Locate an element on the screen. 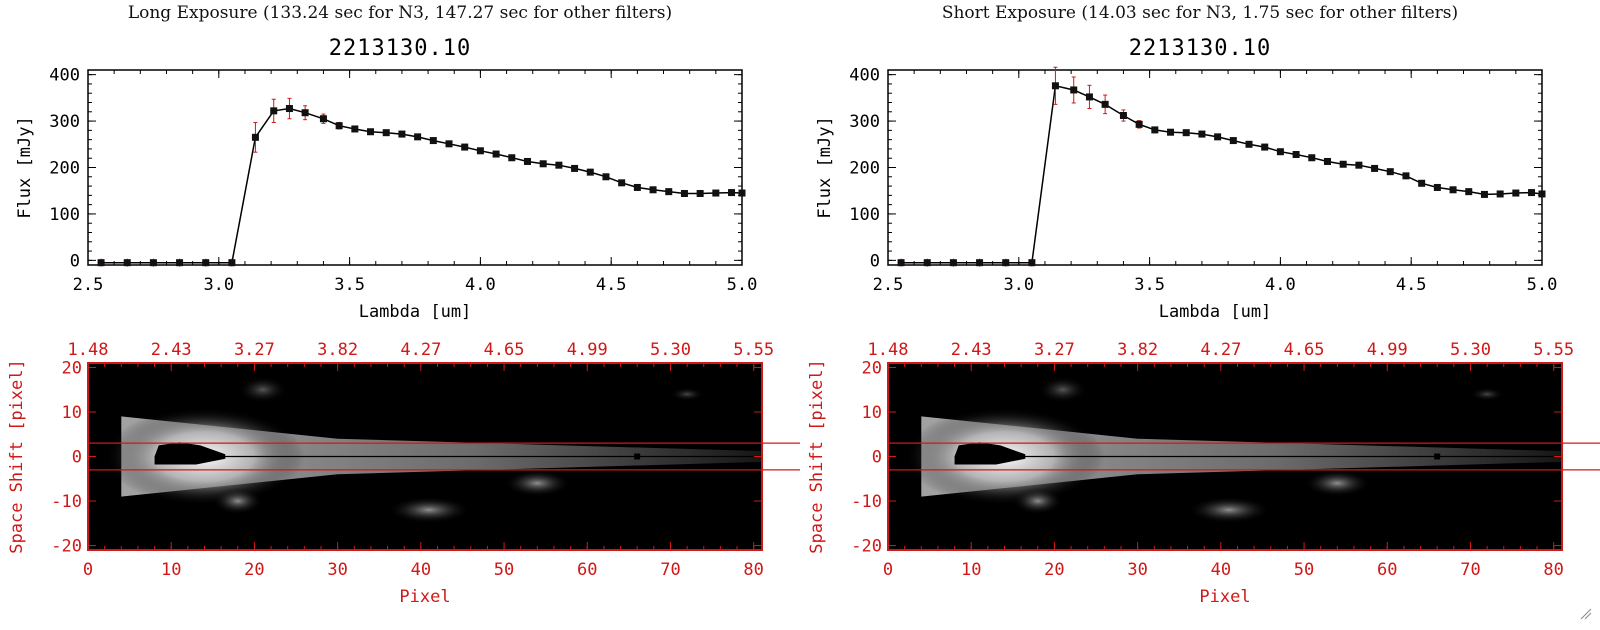  x-tick-label: 0 is located at coordinates (88, 570).